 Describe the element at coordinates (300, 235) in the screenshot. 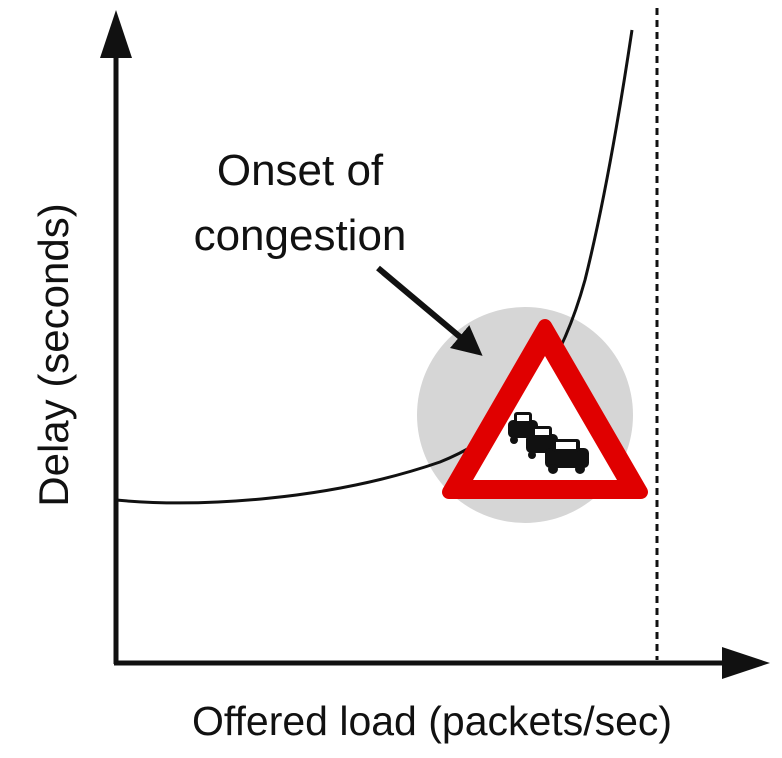

I see `annotation-line: congestion` at that location.